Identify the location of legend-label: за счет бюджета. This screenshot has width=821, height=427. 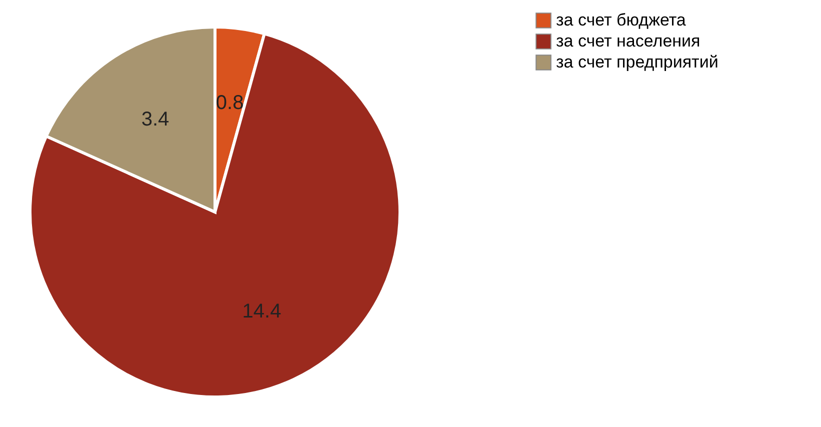
(621, 20).